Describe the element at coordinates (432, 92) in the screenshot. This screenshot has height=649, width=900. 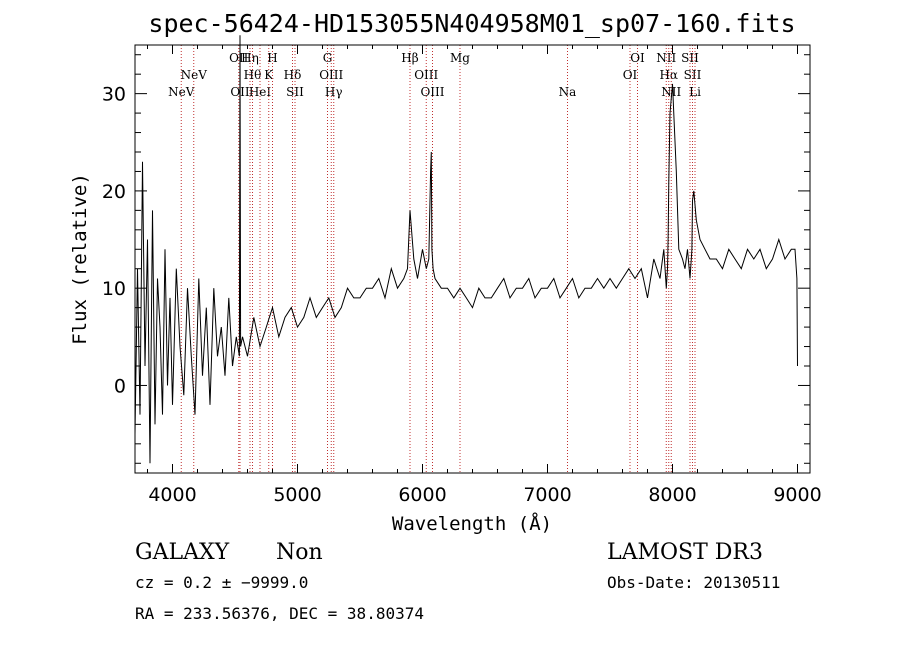
I see `line-marker-label-16: OIII` at that location.